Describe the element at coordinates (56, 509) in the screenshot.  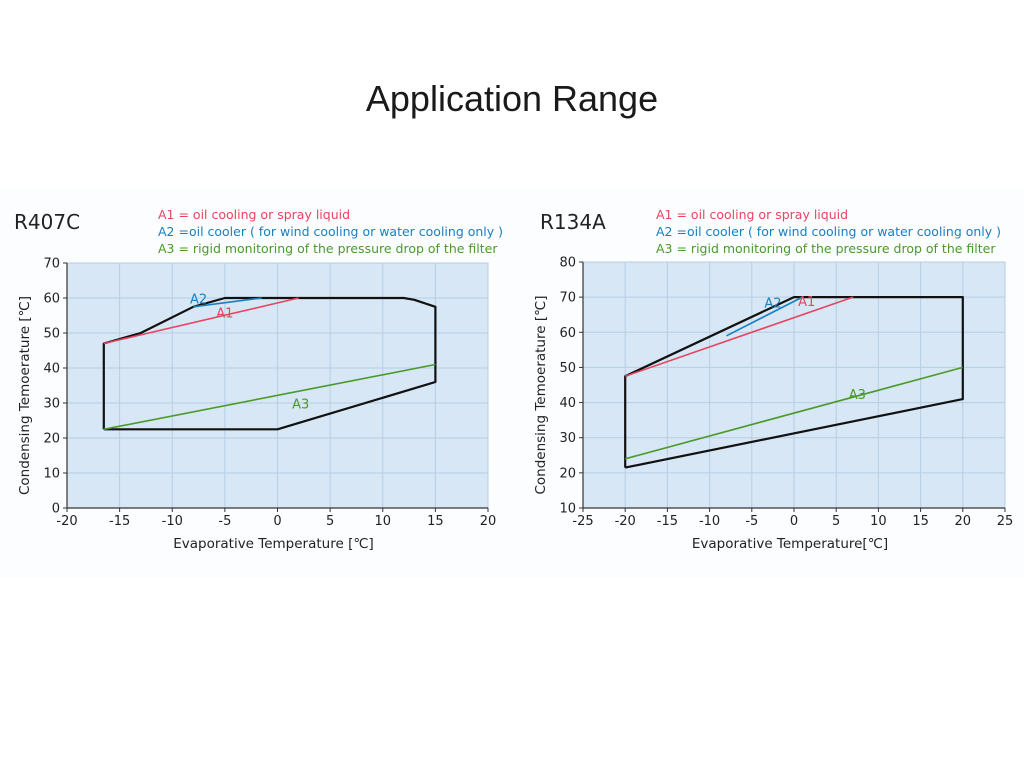
I see `y-tick-label: 0` at that location.